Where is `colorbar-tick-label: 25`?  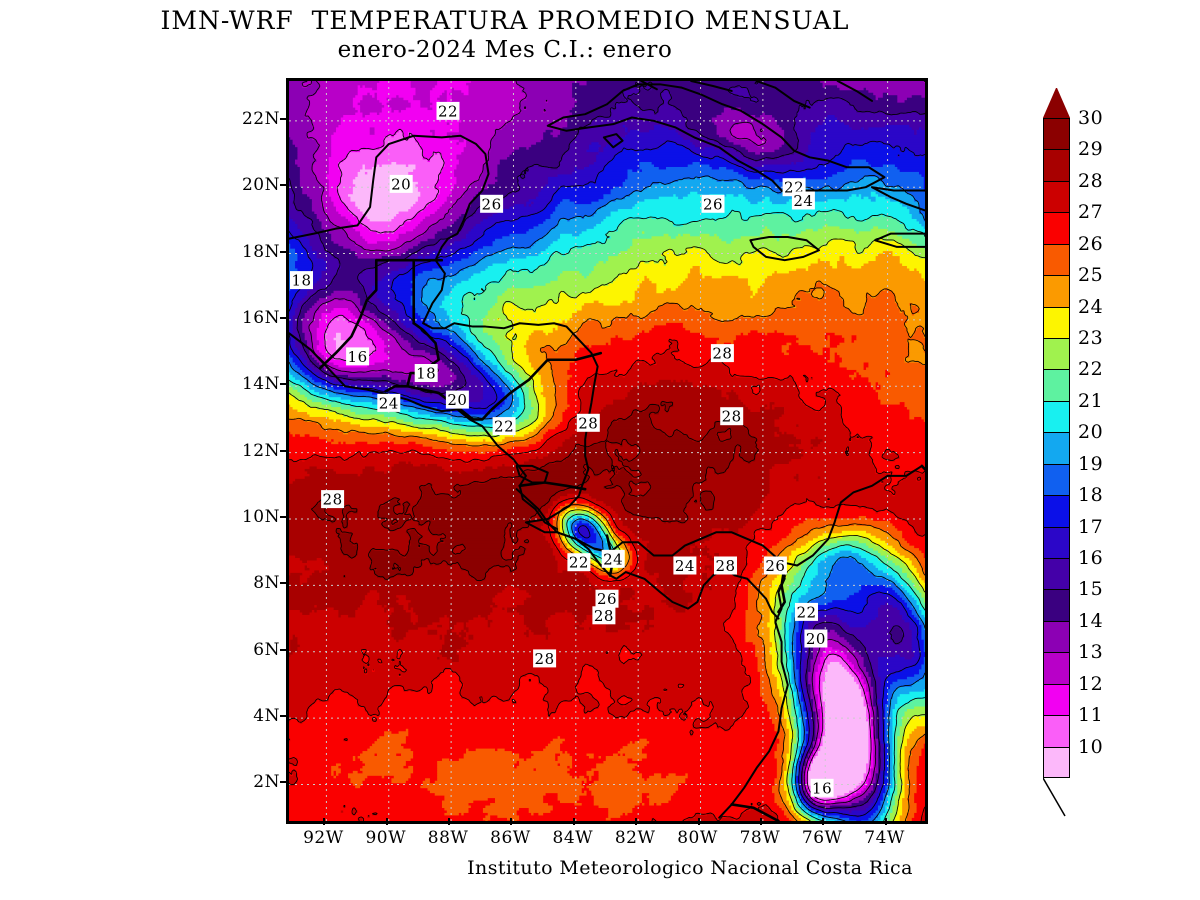
colorbar-tick-label: 25 is located at coordinates (1091, 275).